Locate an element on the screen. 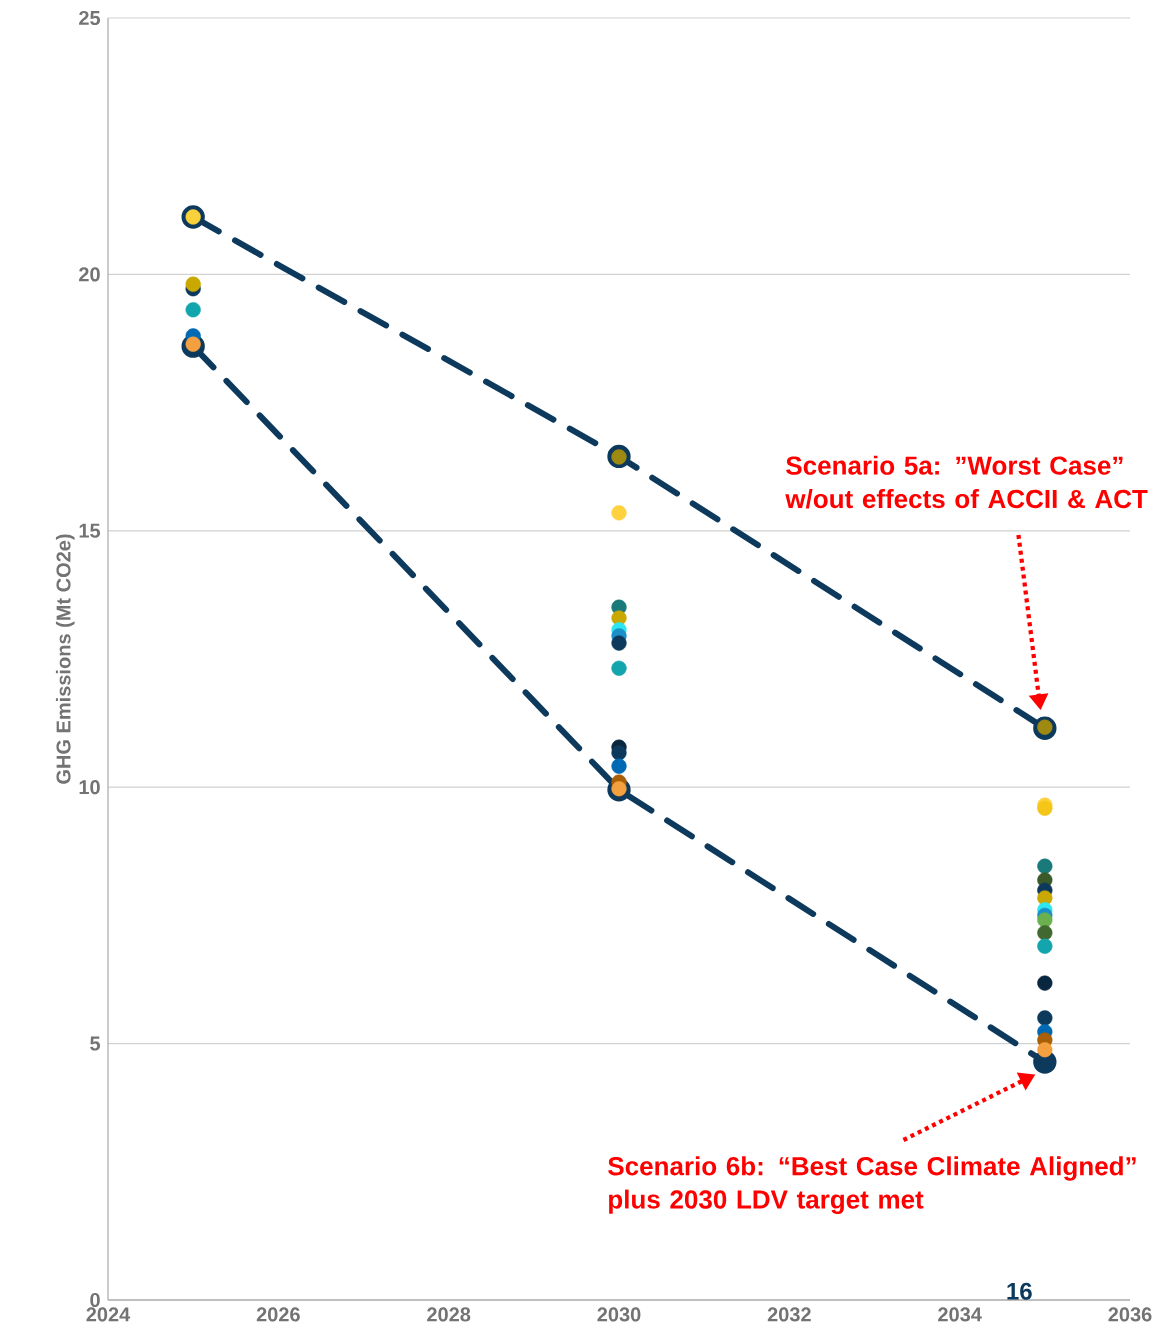 This screenshot has width=1165, height=1342. y-tick-label: 15 is located at coordinates (90, 530).